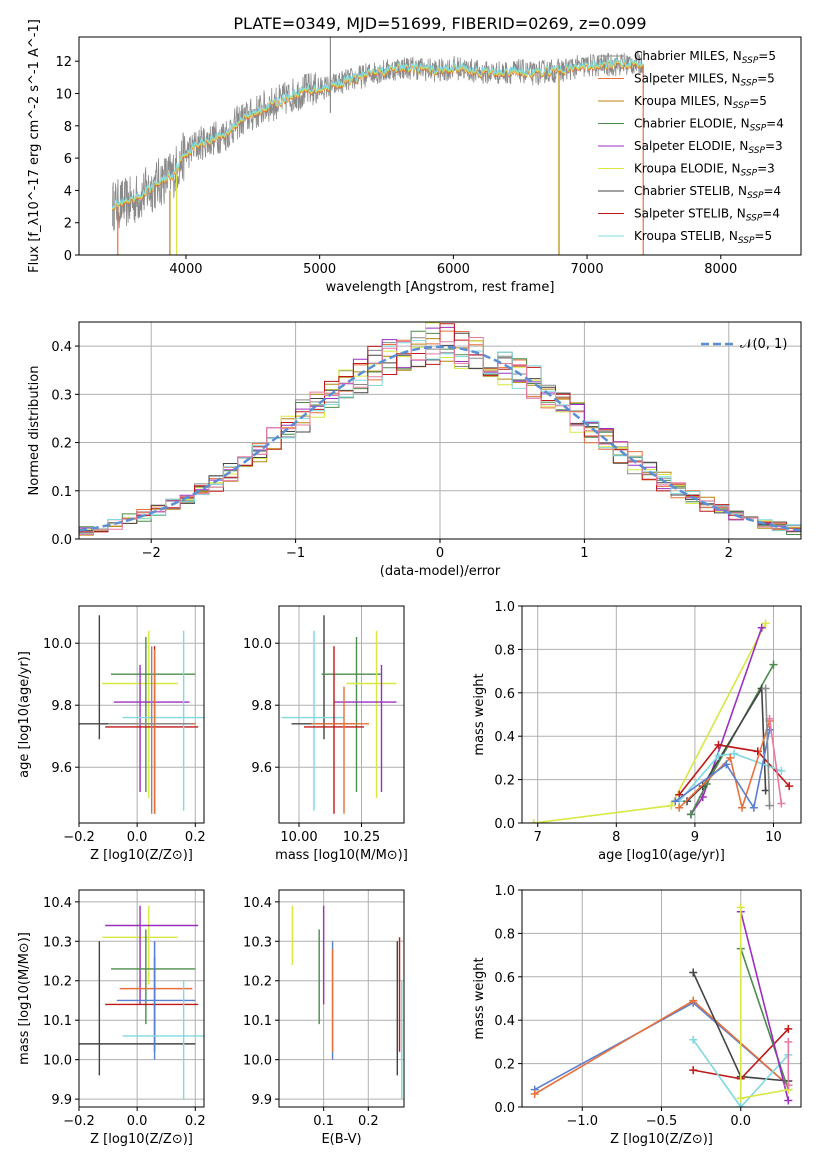 This screenshot has height=1170, width=819. What do you see at coordinates (709, 125) in the screenshot?
I see `legend-label-3: Chabrier ELODIE, NSSP=4` at bounding box center [709, 125].